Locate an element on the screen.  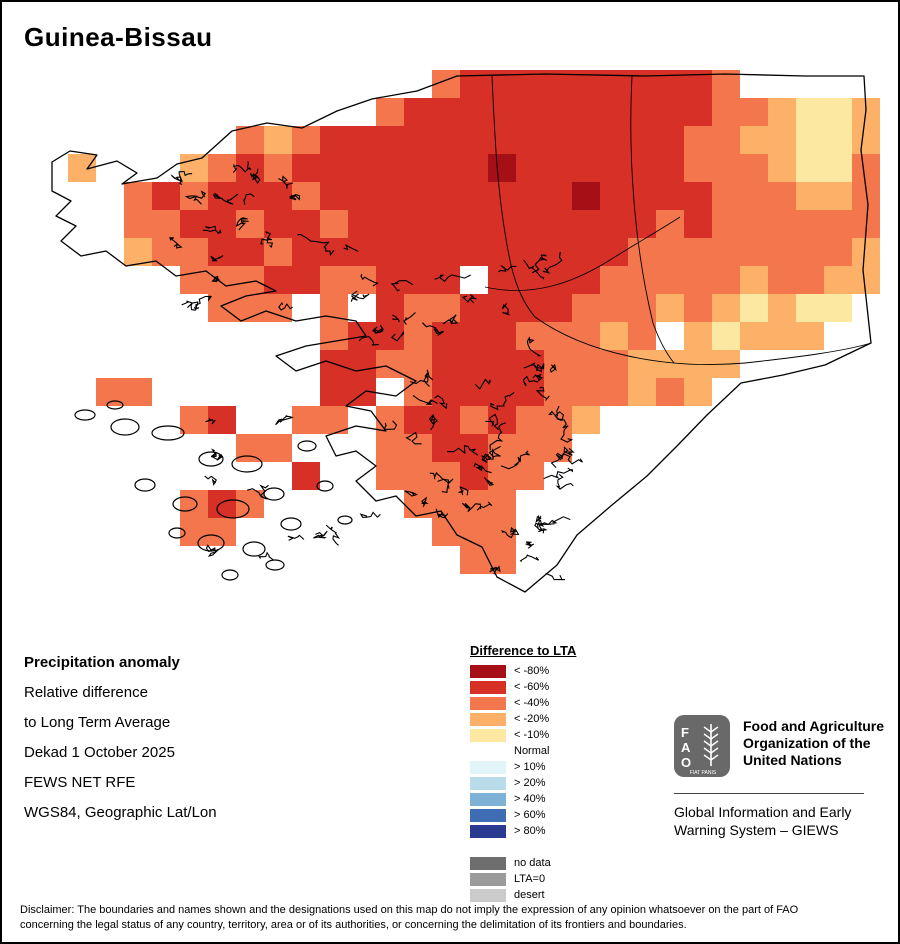
legend-label: < -10% is located at coordinates (532, 735).